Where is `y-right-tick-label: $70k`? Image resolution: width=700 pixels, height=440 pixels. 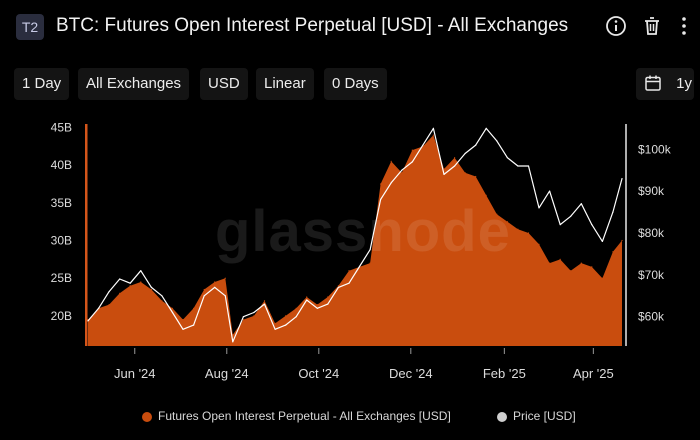
y-right-tick-label: $70k is located at coordinates (651, 275).